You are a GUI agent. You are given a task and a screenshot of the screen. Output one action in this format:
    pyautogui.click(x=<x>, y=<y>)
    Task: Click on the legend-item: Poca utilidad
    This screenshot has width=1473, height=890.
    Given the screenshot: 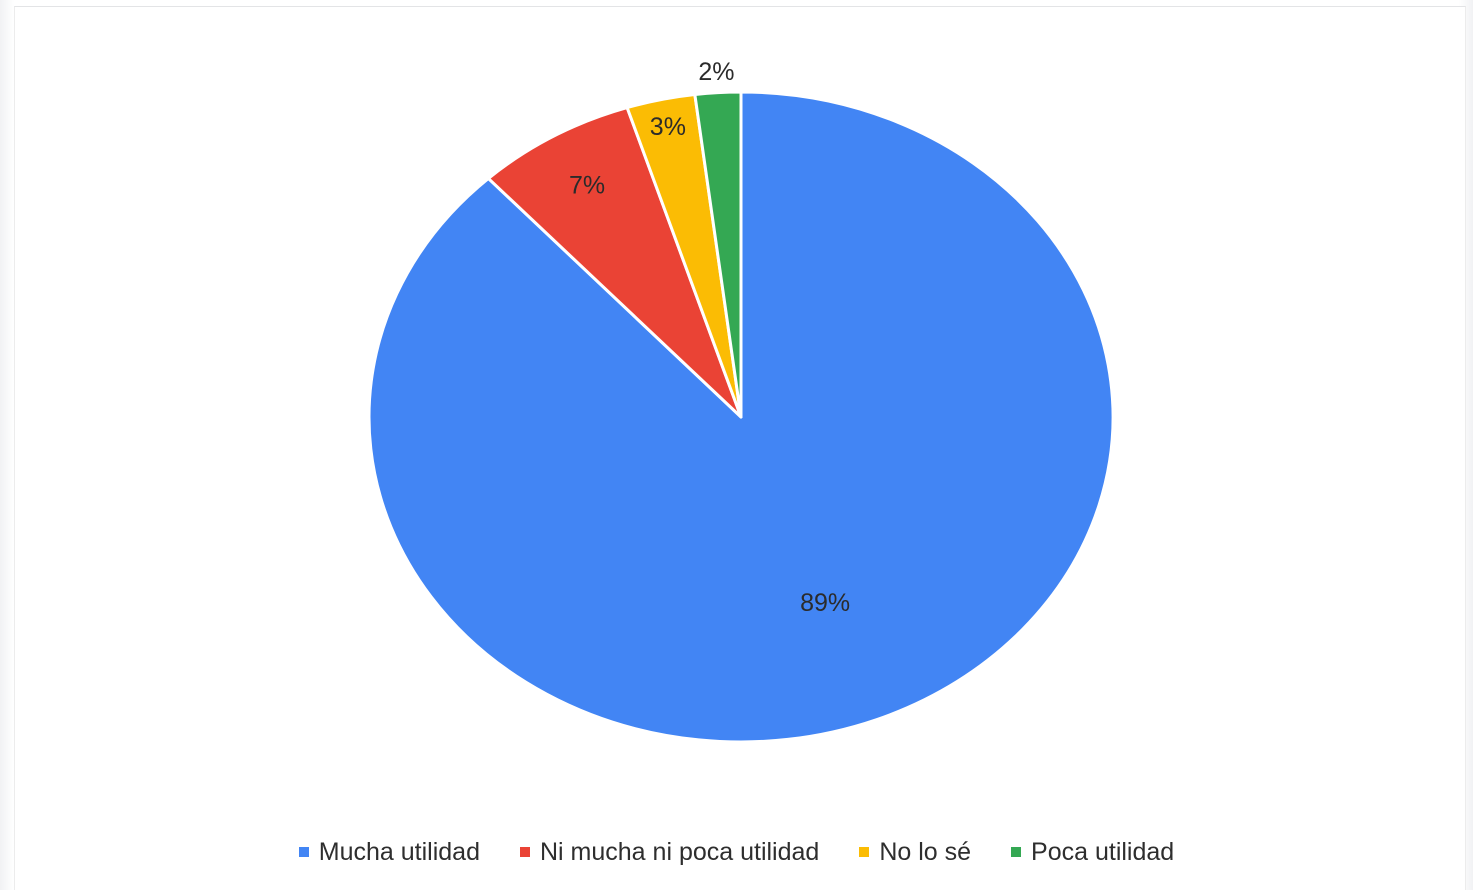 What is the action you would take?
    pyautogui.click(x=1092, y=852)
    